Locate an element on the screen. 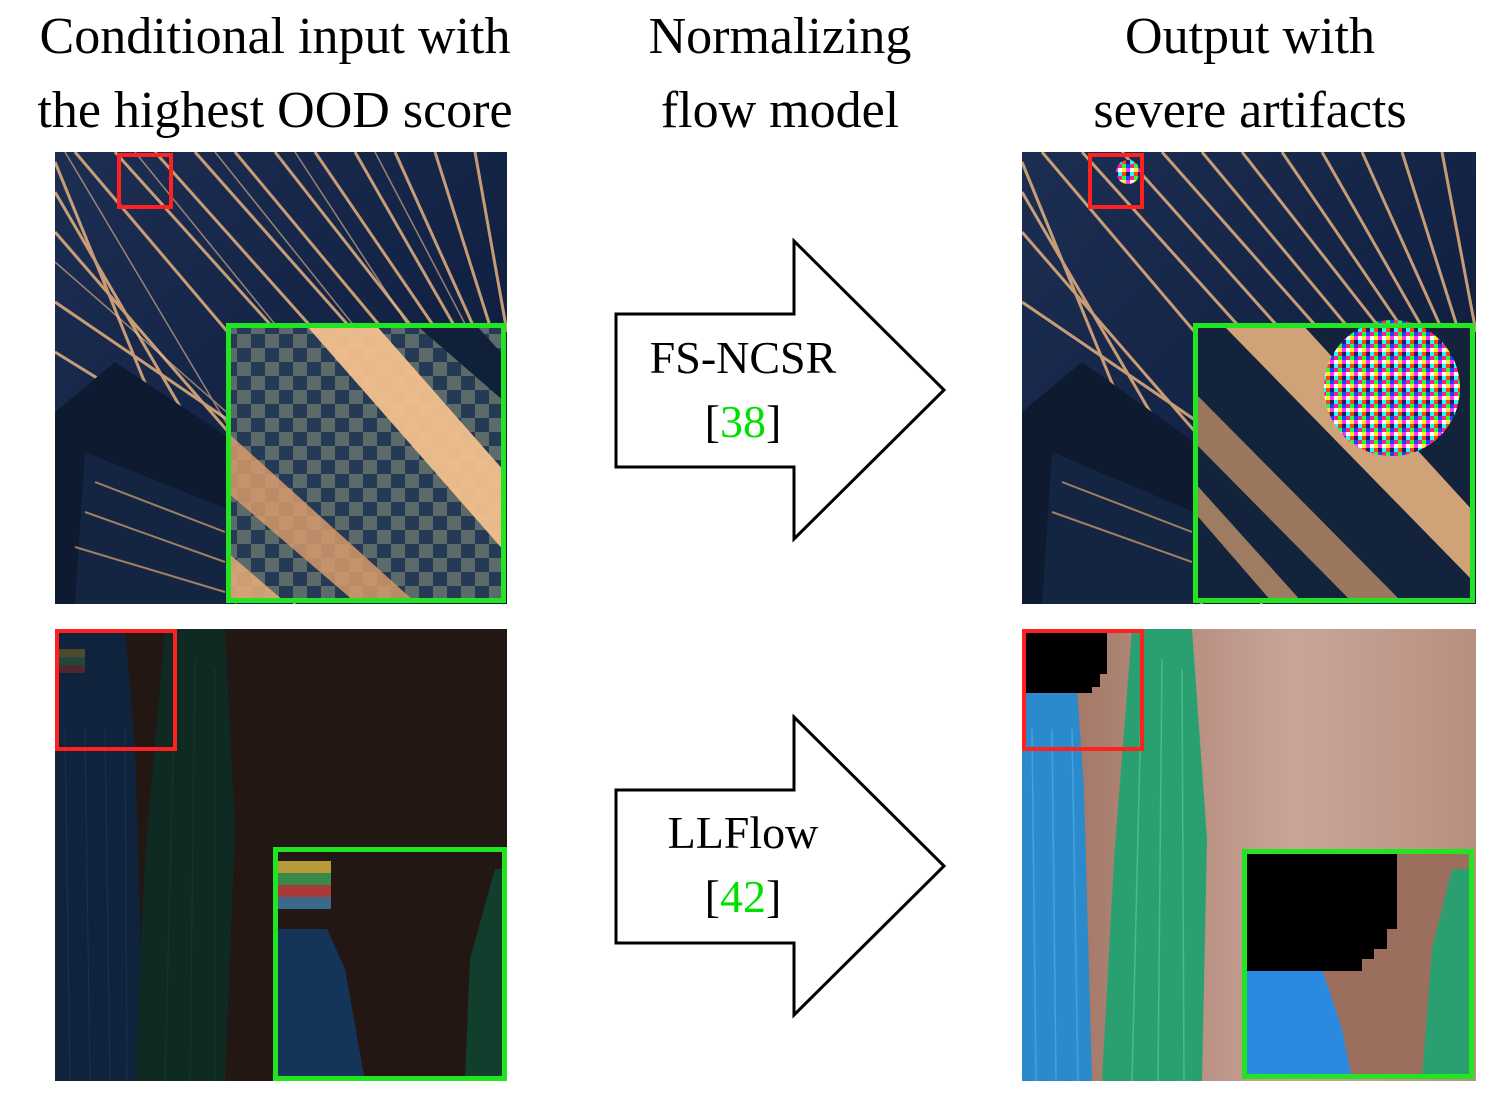 This screenshot has width=1493, height=1095. row2-output-inset is located at coordinates (1358, 964).